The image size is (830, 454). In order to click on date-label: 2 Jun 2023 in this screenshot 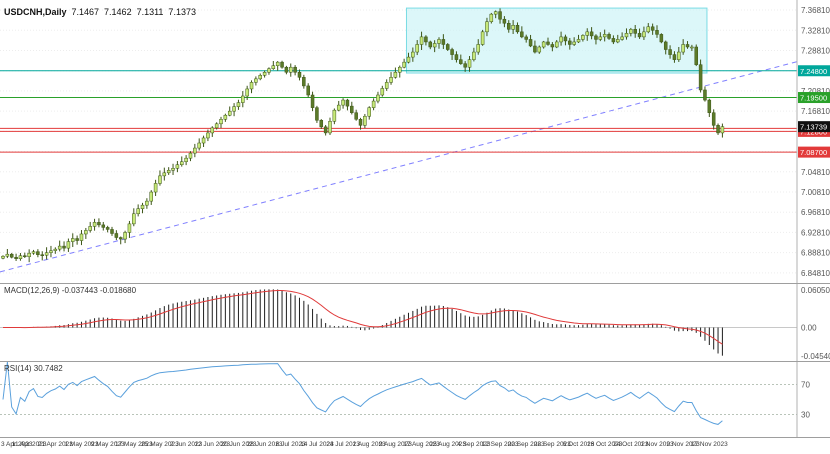, I will do `click(186, 444)`.